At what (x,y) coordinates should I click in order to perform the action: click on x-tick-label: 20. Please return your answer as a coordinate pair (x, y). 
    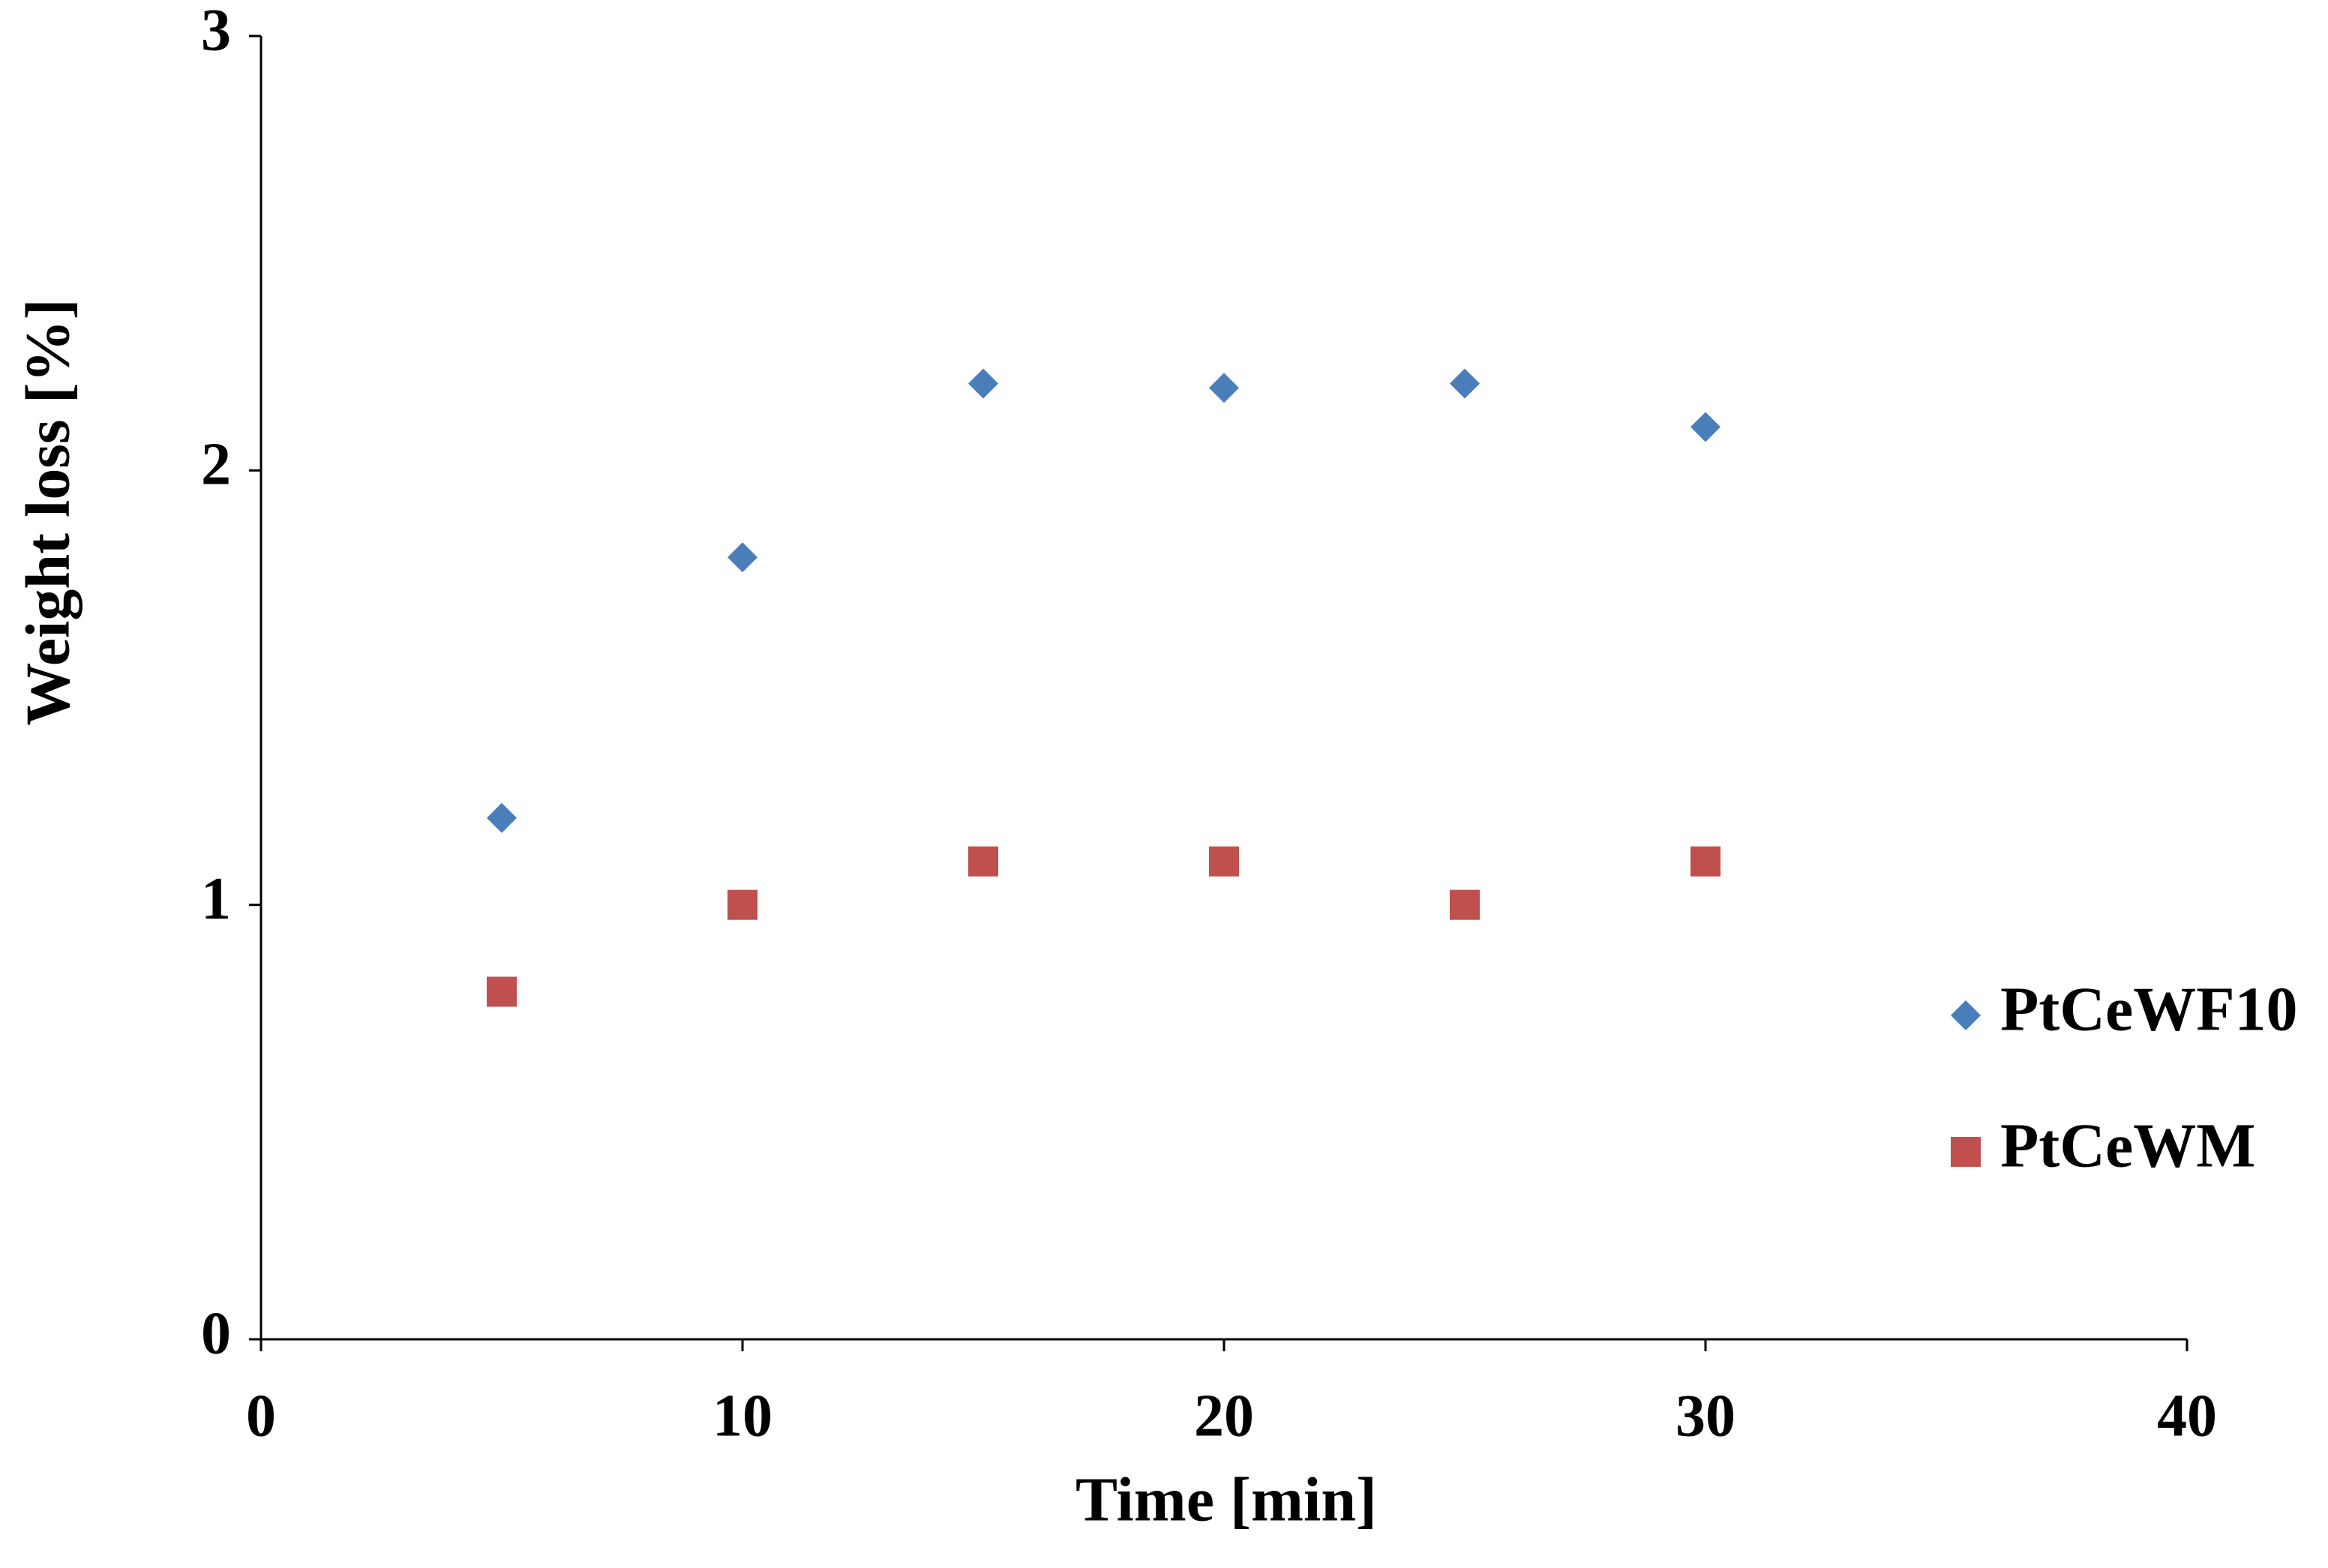
    Looking at the image, I should click on (1224, 1416).